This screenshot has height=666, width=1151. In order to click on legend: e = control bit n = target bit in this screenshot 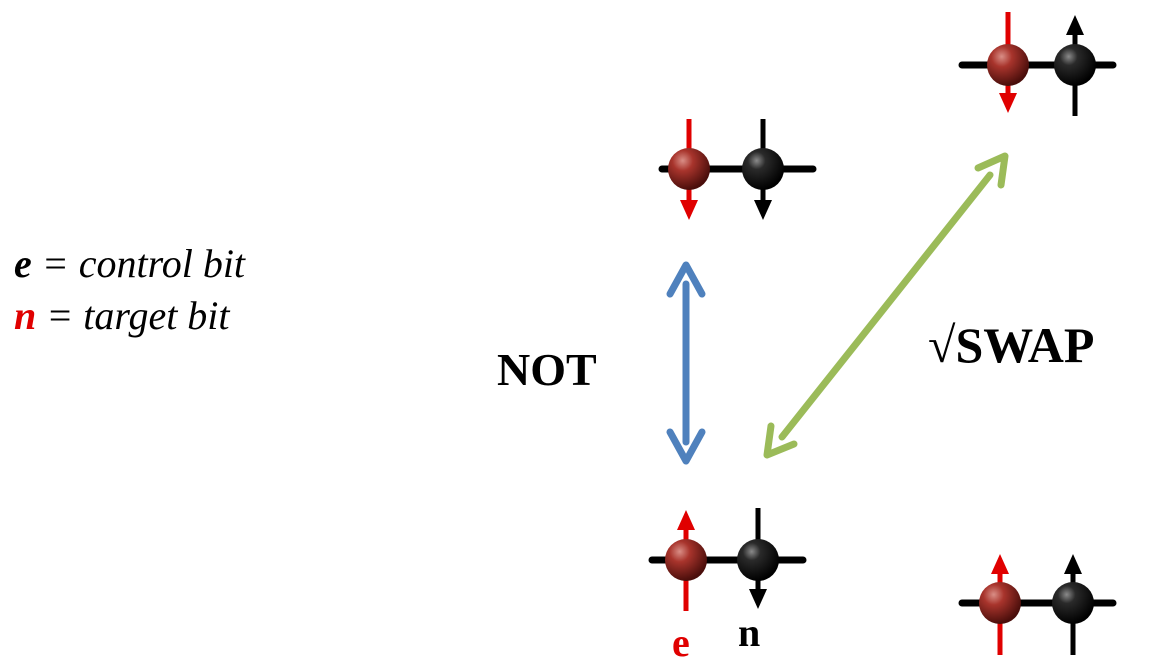, I will do `click(129, 290)`.